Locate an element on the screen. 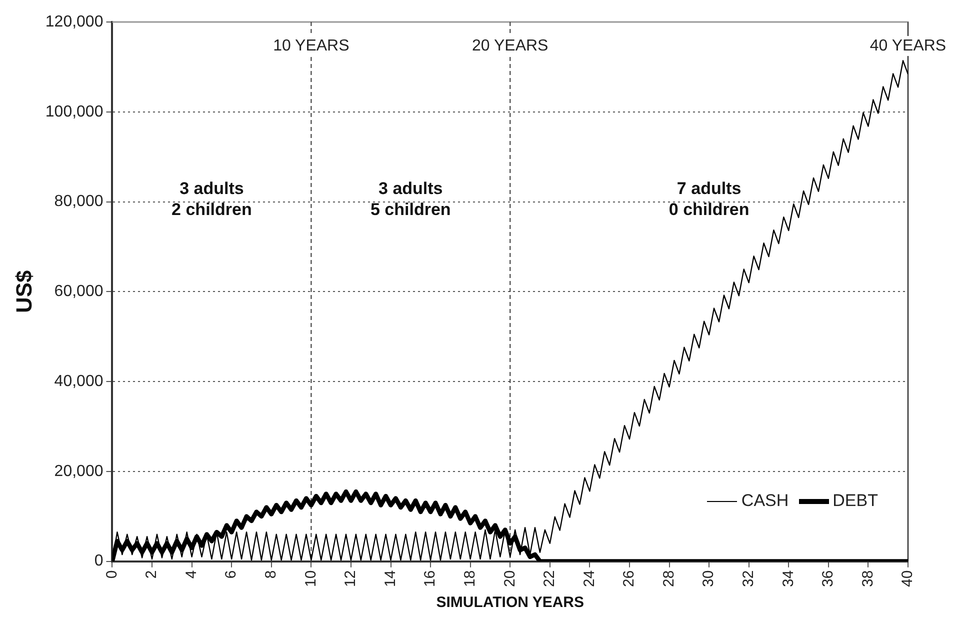 This screenshot has height=627, width=958. x-tick-label: 36 is located at coordinates (828, 579).